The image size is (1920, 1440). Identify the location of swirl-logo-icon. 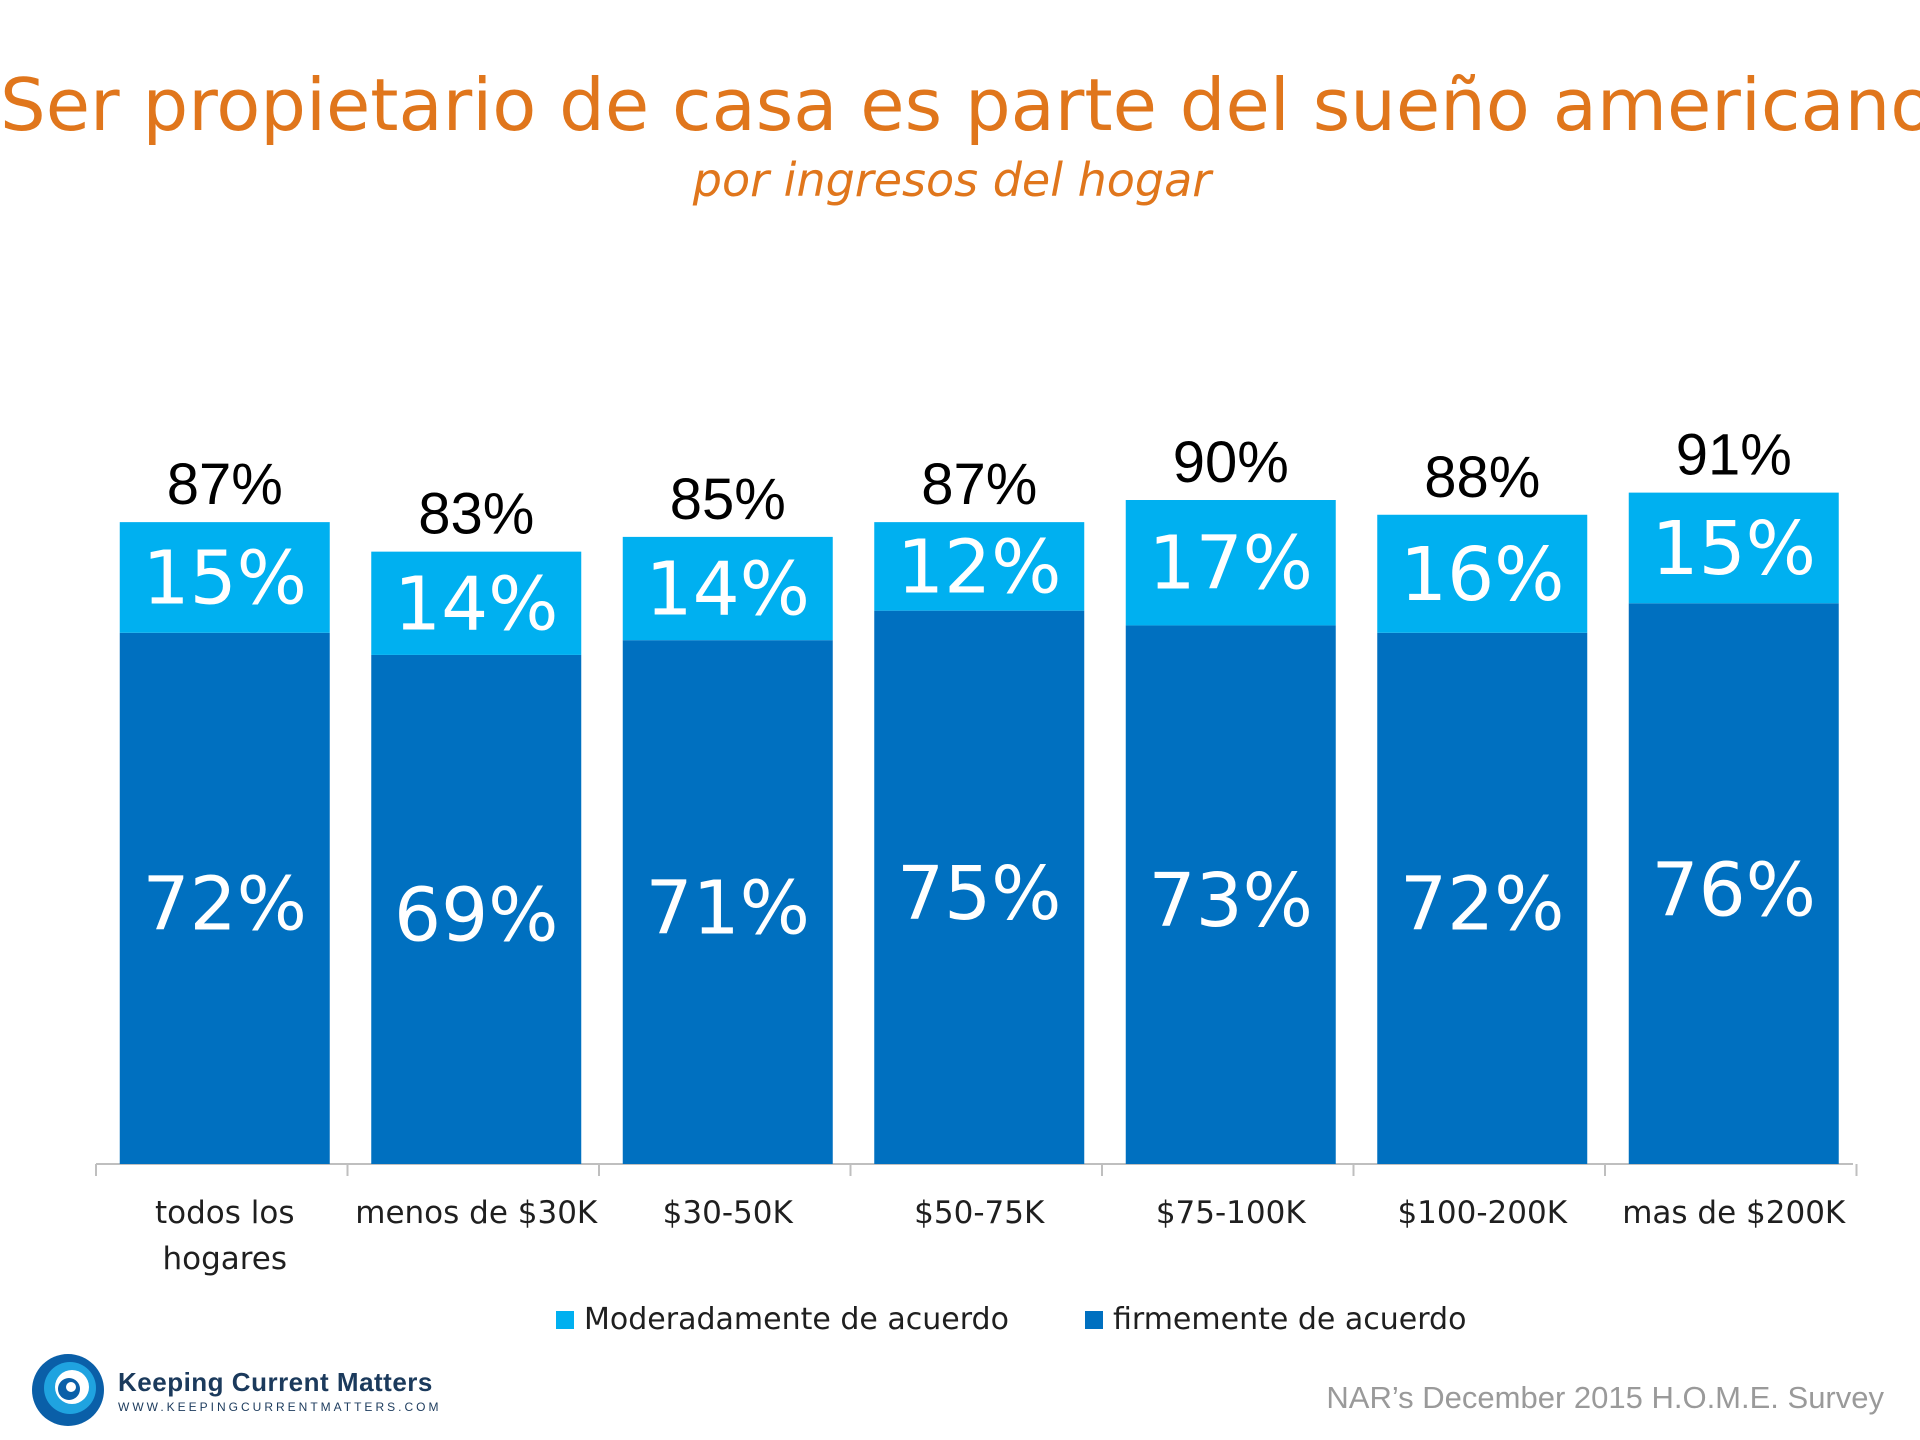
(68, 1390).